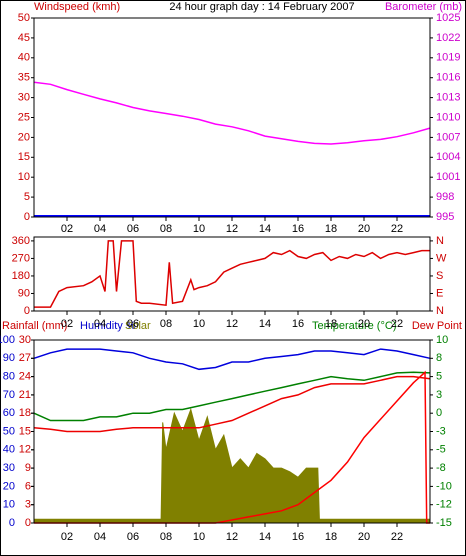 This screenshot has height=556, width=466. What do you see at coordinates (439, 413) in the screenshot?
I see `y2-tick-label: 0` at bounding box center [439, 413].